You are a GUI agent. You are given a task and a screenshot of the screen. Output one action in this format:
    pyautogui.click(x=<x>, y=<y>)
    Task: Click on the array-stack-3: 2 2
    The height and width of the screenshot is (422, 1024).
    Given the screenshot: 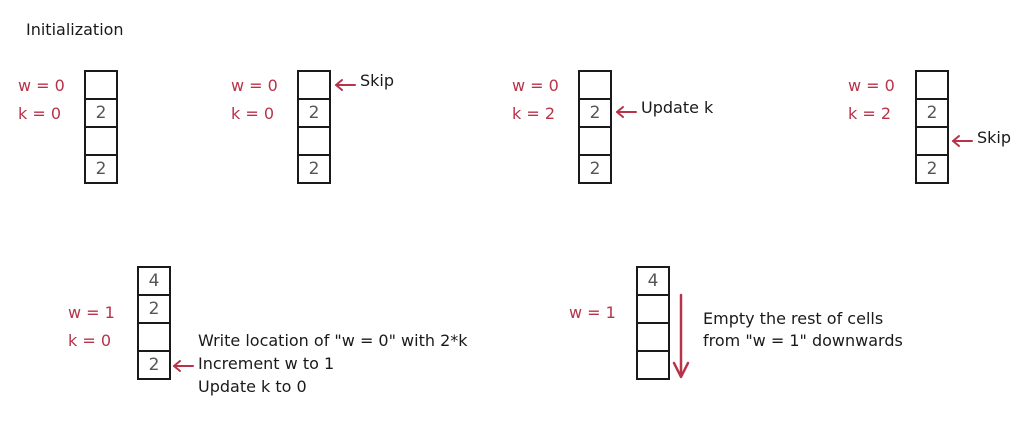 What is the action you would take?
    pyautogui.click(x=595, y=127)
    